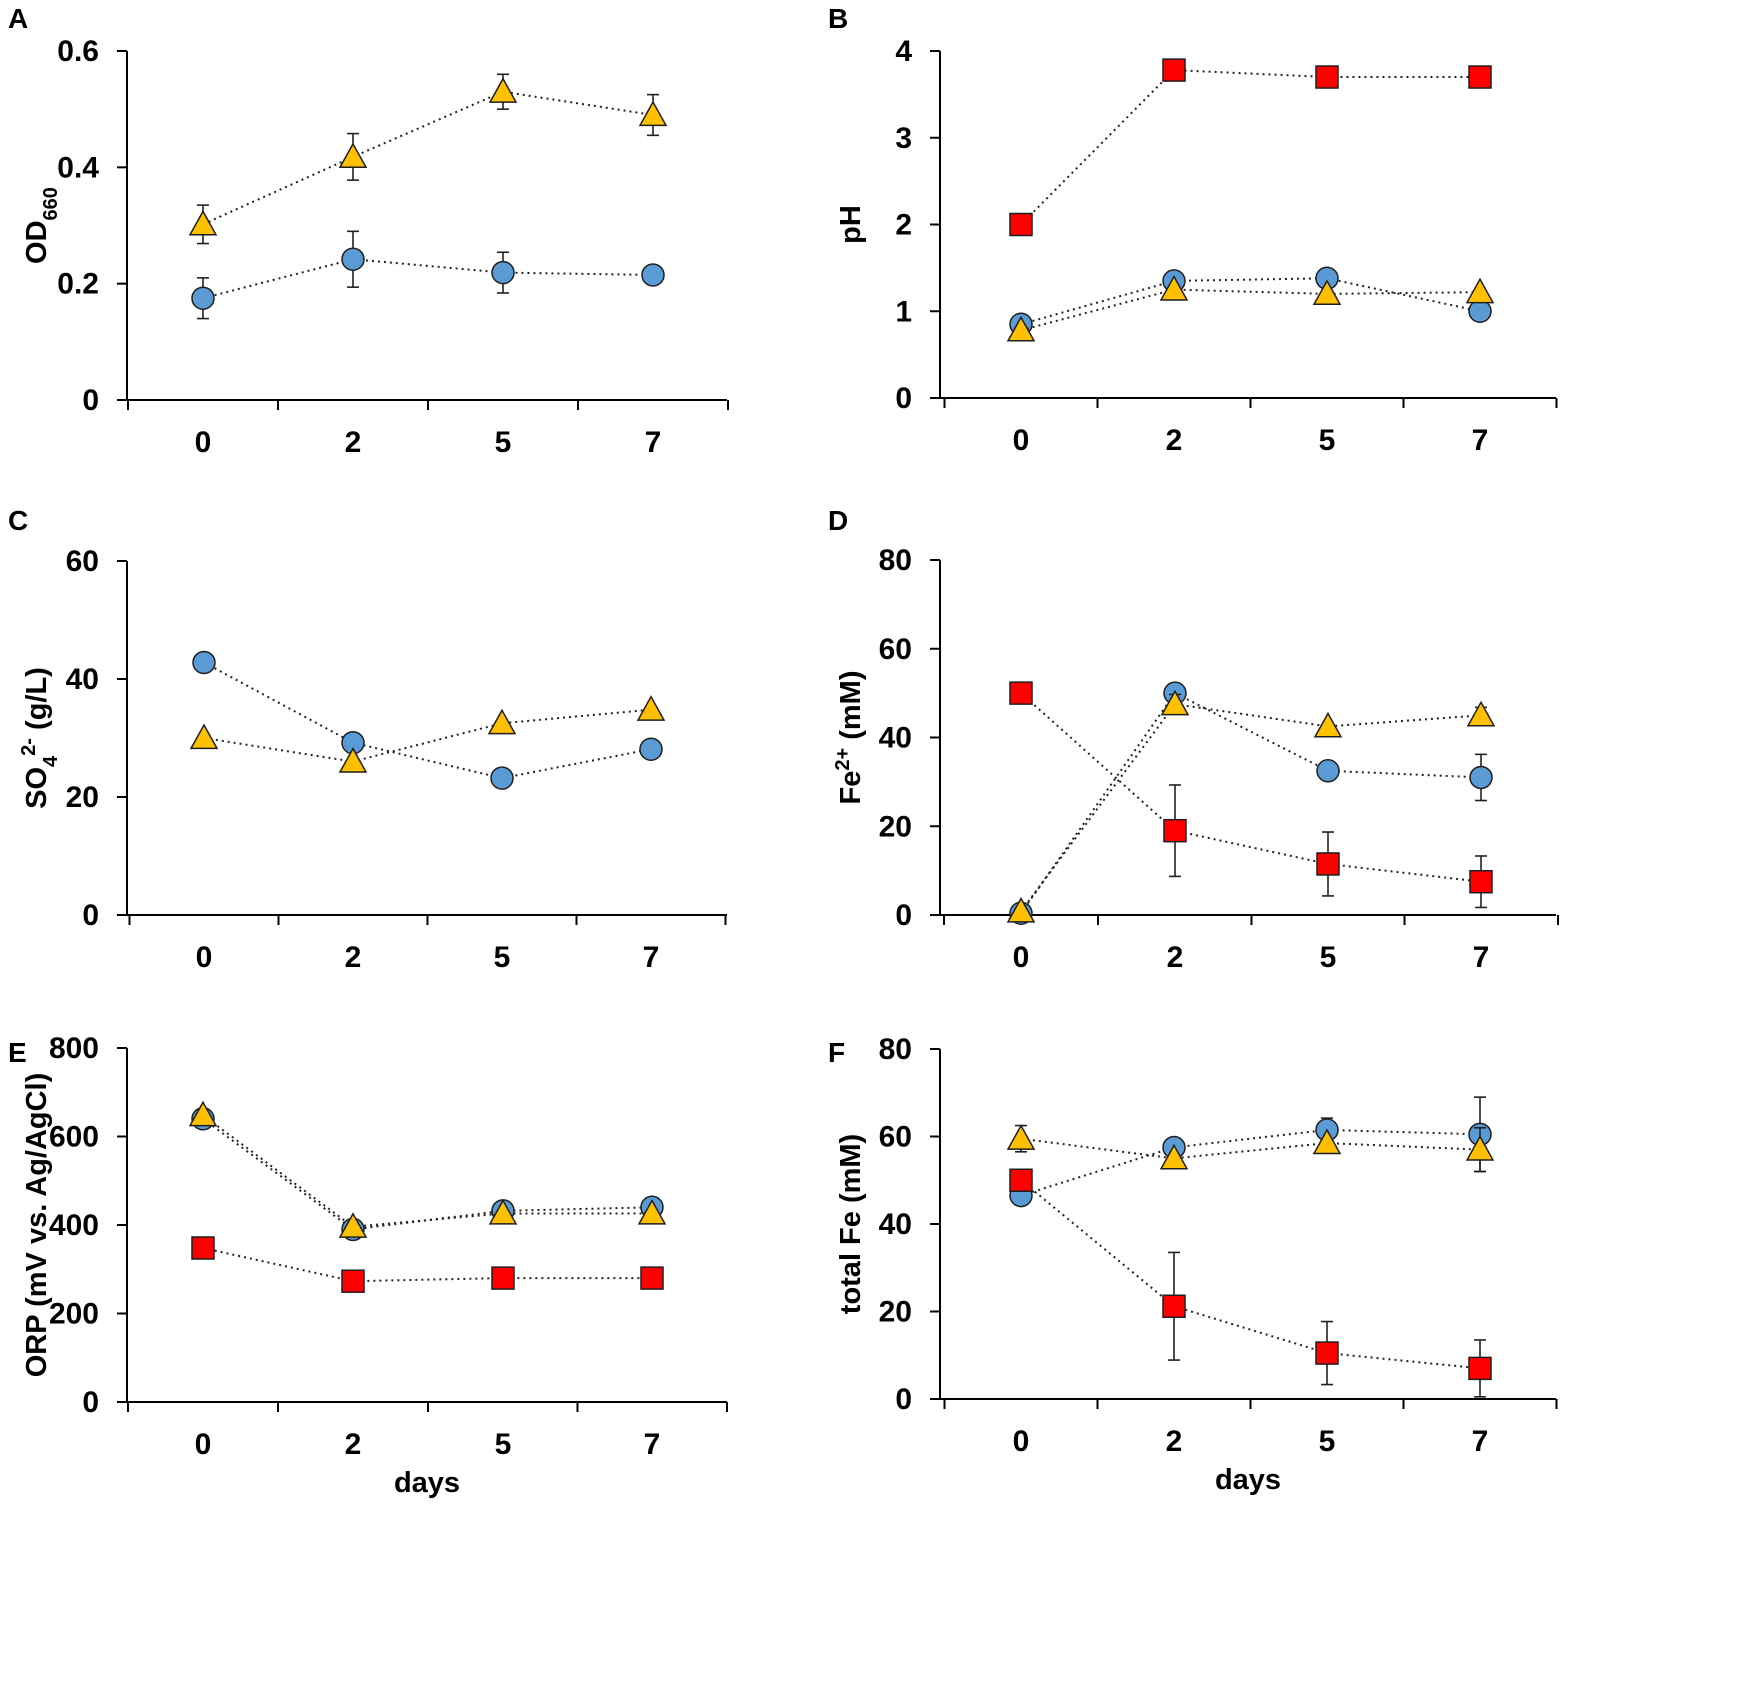 This screenshot has height=1691, width=1761. Describe the element at coordinates (851, 224) in the screenshot. I see `y-axis-title: pH` at that location.